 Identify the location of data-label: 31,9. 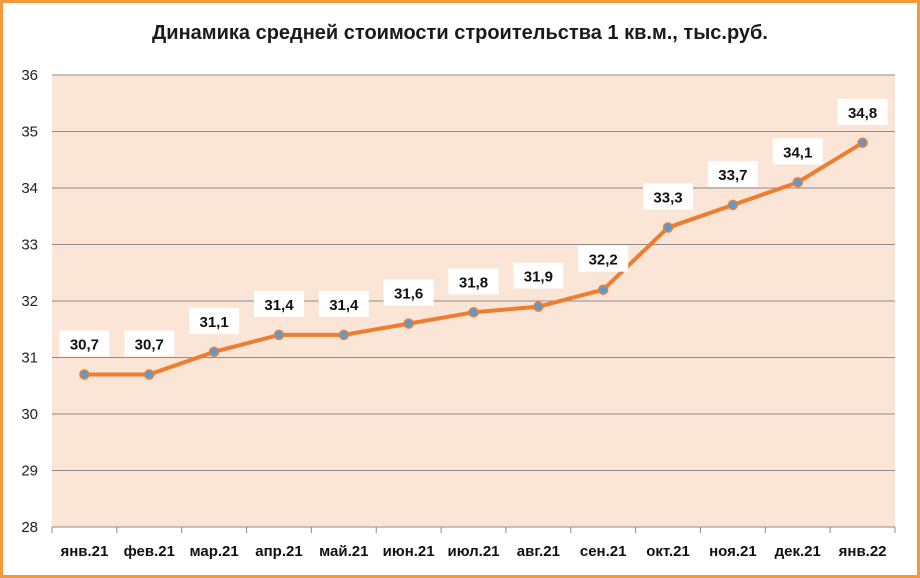
(538, 277).